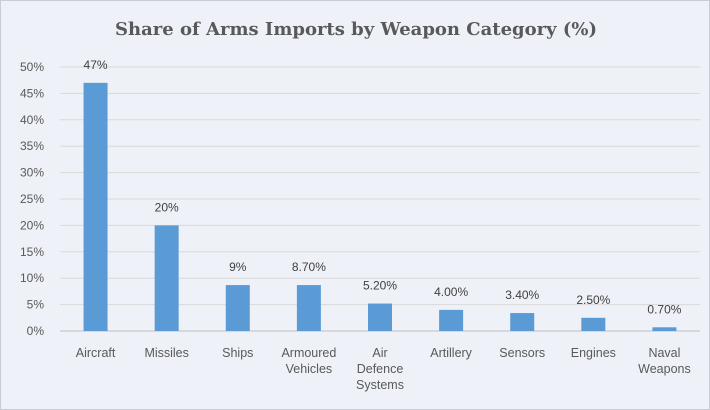 The image size is (710, 410). I want to click on data-label: 9%, so click(238, 267).